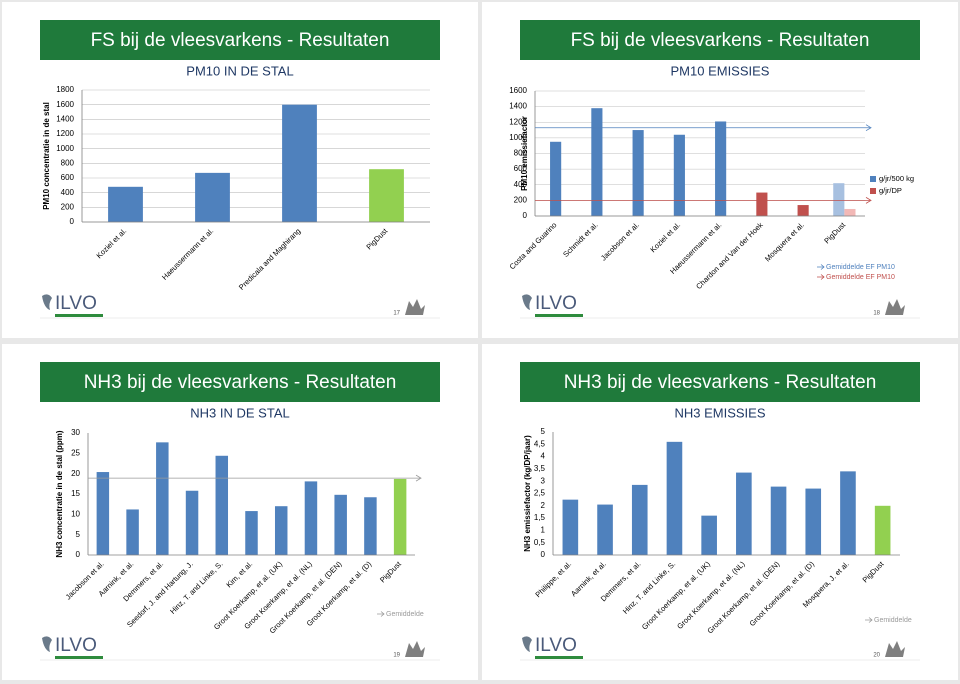  I want to click on y-axis-label: NH3 emissiefactor (kg/DP/jaar), so click(527, 493).